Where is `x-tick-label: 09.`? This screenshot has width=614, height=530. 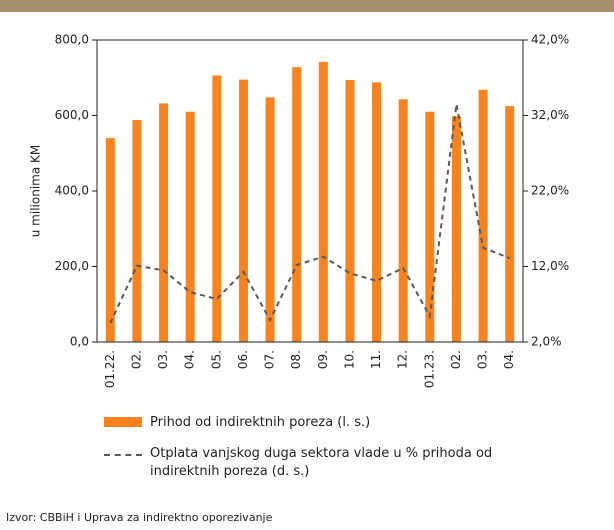
x-tick-label: 09. is located at coordinates (323, 359).